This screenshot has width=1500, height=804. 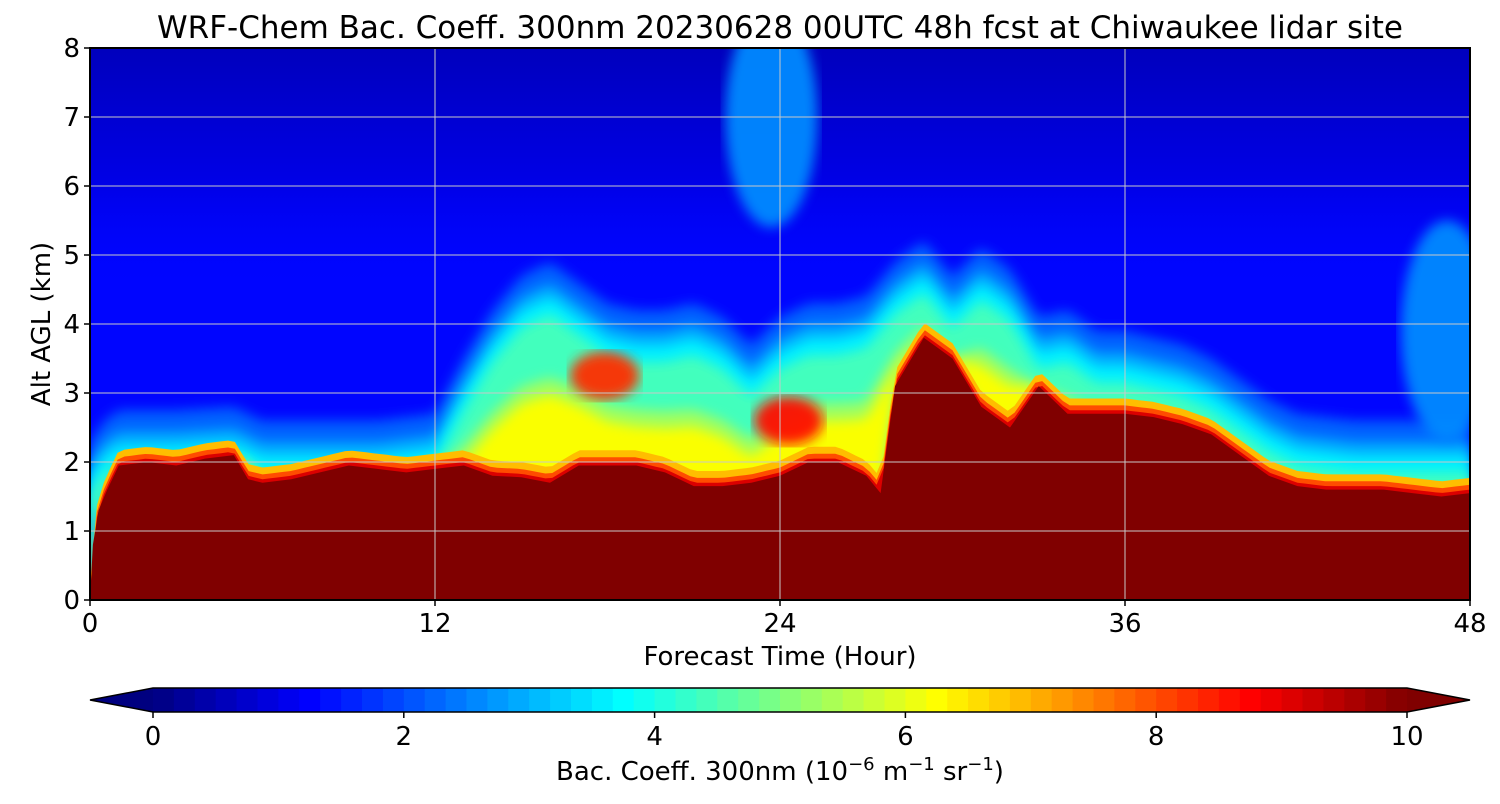 What do you see at coordinates (780, 719) in the screenshot?
I see `colorbar: 0 2 4 6 8 10` at bounding box center [780, 719].